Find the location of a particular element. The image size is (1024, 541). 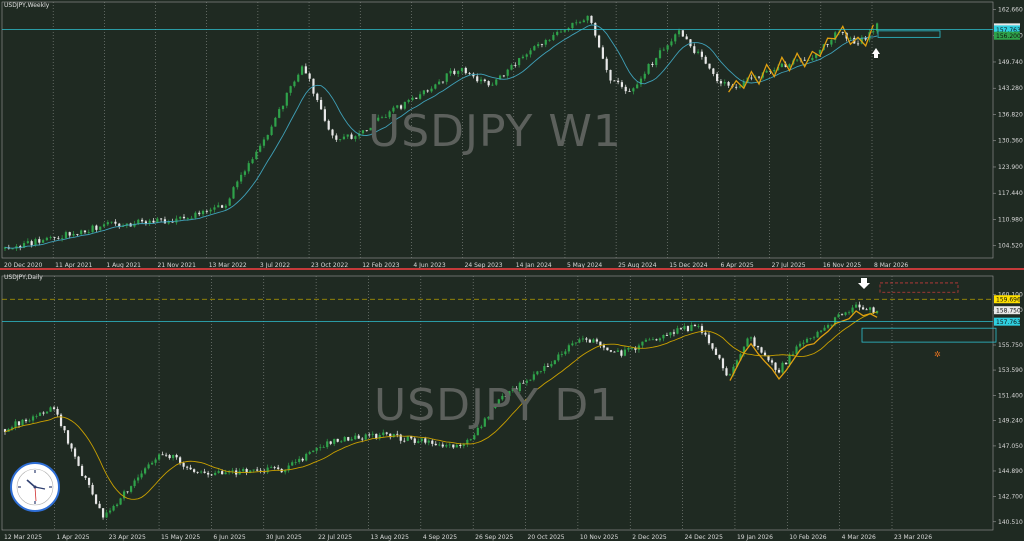

y-tick-label: 130.360 is located at coordinates (1010, 141).